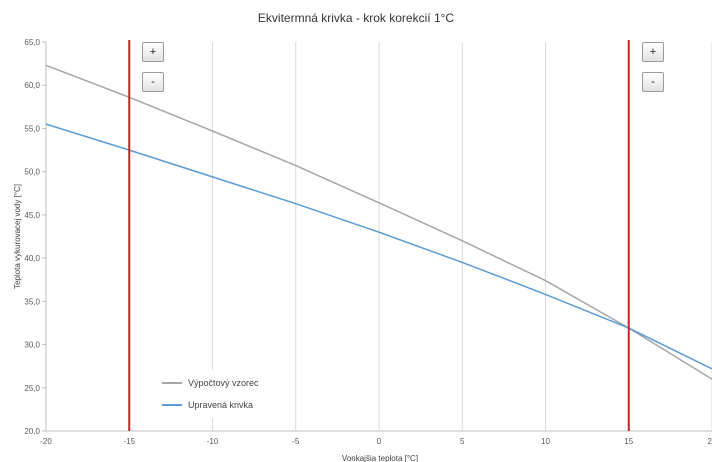  Describe the element at coordinates (32, 258) in the screenshot. I see `y-tick-label: 40,0` at that location.